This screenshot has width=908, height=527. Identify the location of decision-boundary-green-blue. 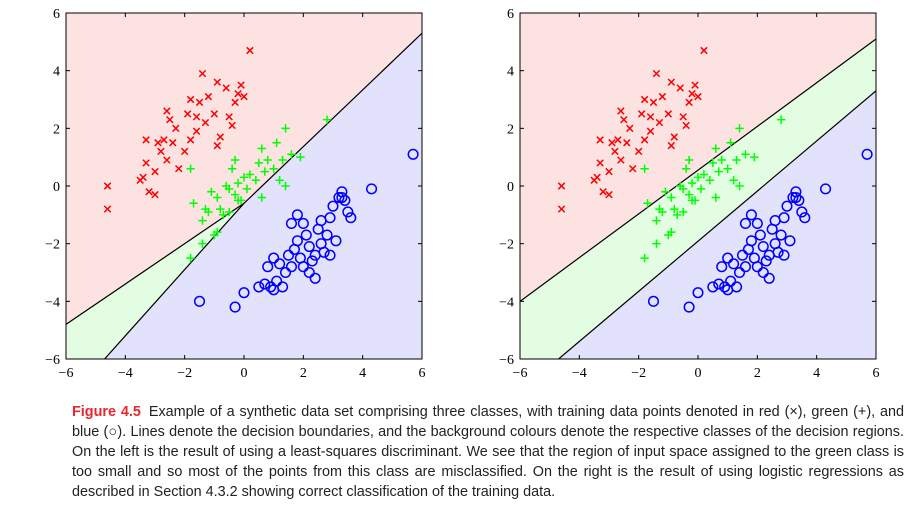
(174, 280).